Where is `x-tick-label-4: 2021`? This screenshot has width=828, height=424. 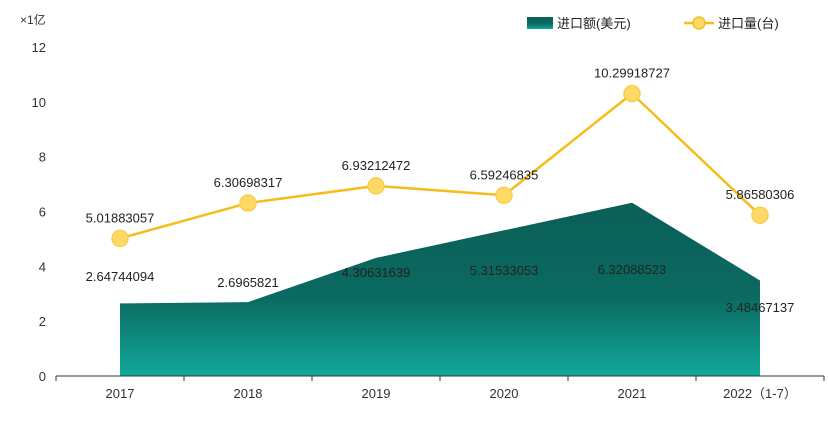
x-tick-label-4: 2021 is located at coordinates (632, 393).